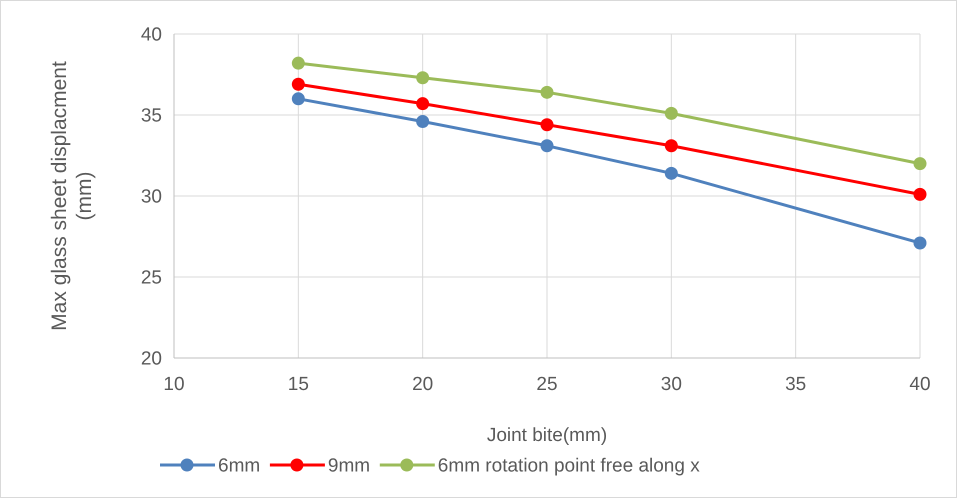 The height and width of the screenshot is (498, 957). Describe the element at coordinates (920, 384) in the screenshot. I see `x-tick-label: 40` at that location.